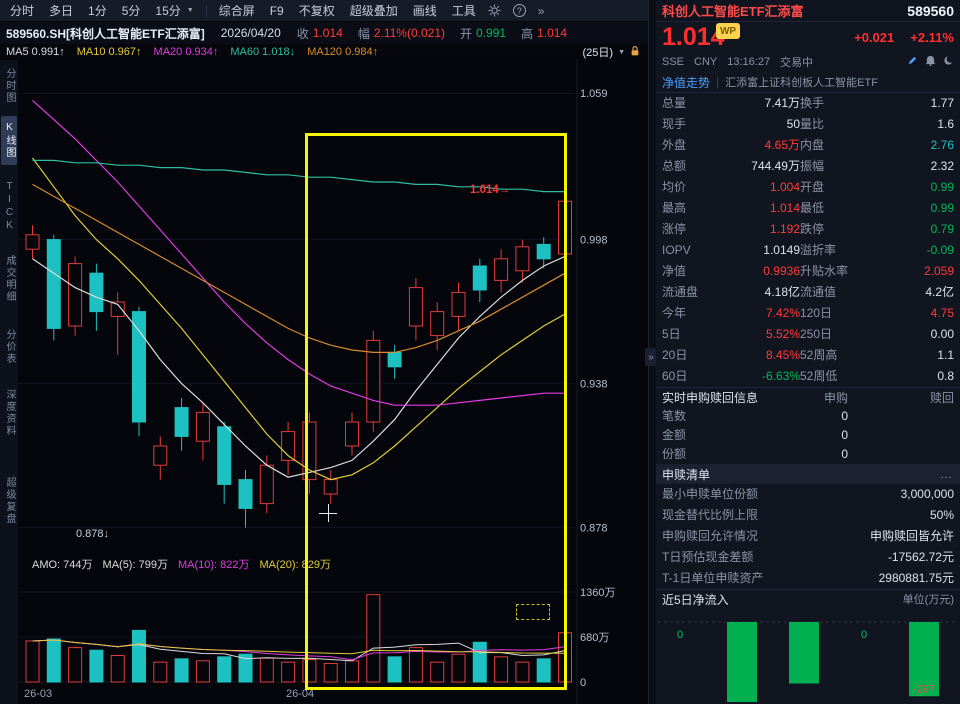 The height and width of the screenshot is (704, 960). I want to click on close-value: 1.014, so click(327, 33).